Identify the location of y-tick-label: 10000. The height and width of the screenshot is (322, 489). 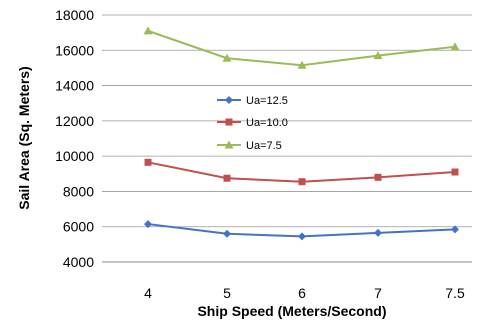
(74, 156).